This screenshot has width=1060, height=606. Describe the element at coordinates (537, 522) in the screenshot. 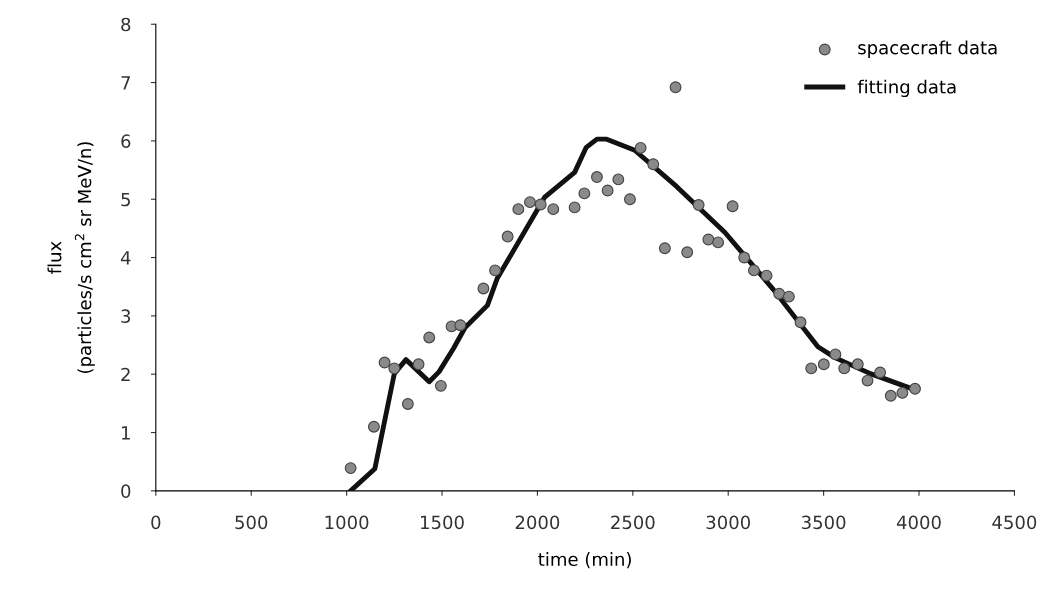

I see `x-tick-label: 2000` at that location.